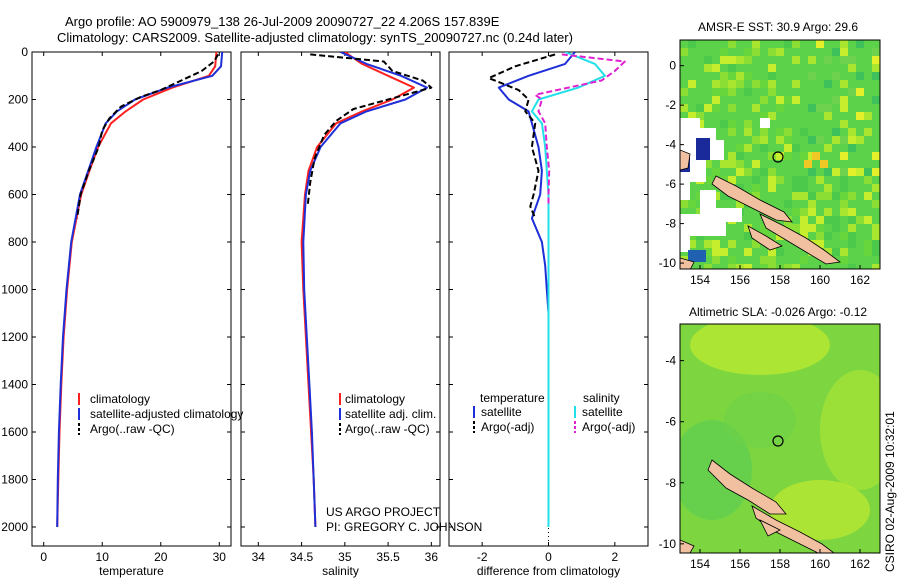  I want to click on legend-label: satellite adj. clim., so click(390, 414).